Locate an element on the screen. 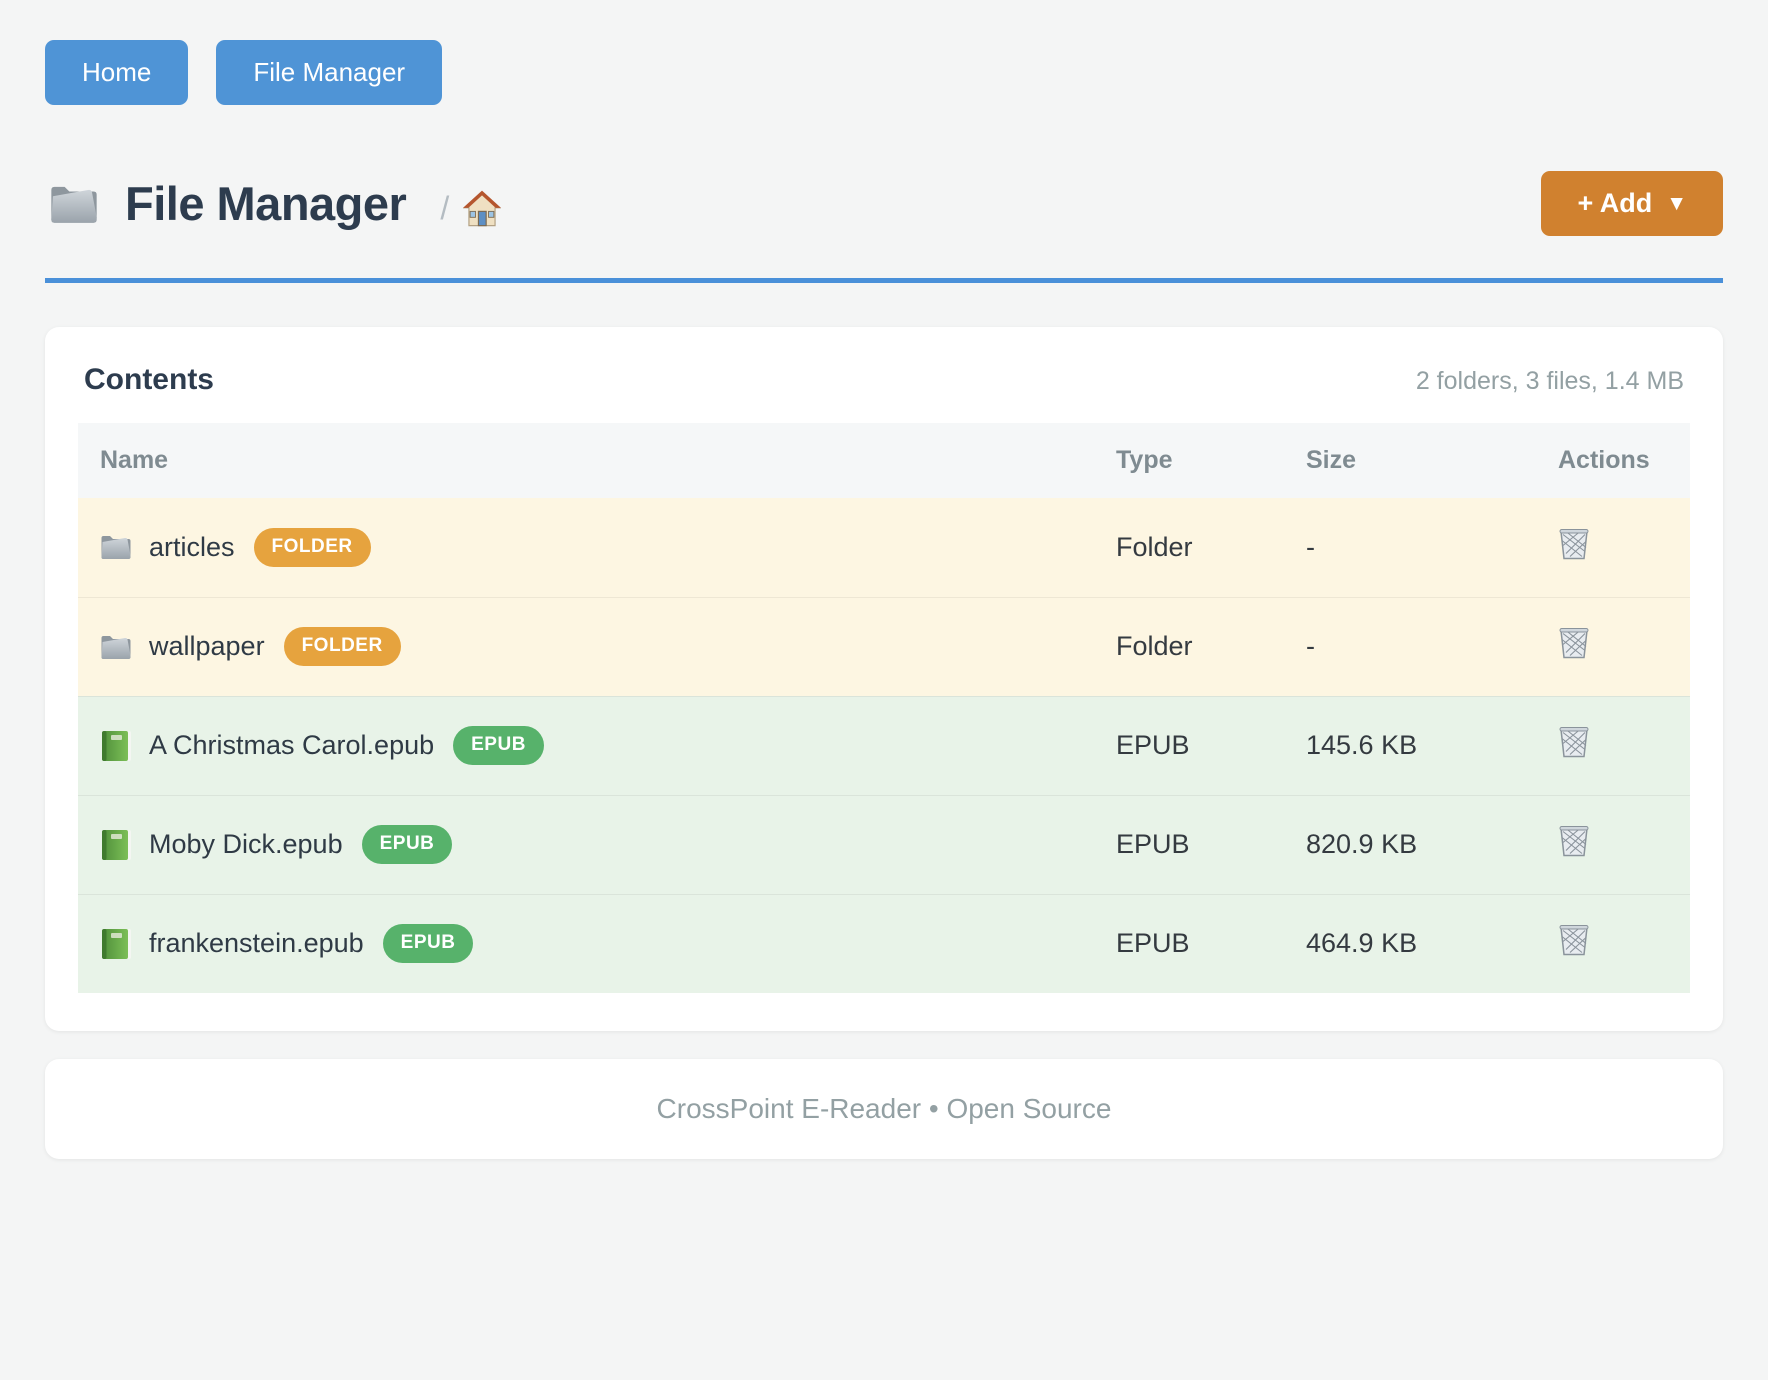 This screenshot has height=1380, width=1768. column-header-name: Name is located at coordinates (589, 460).